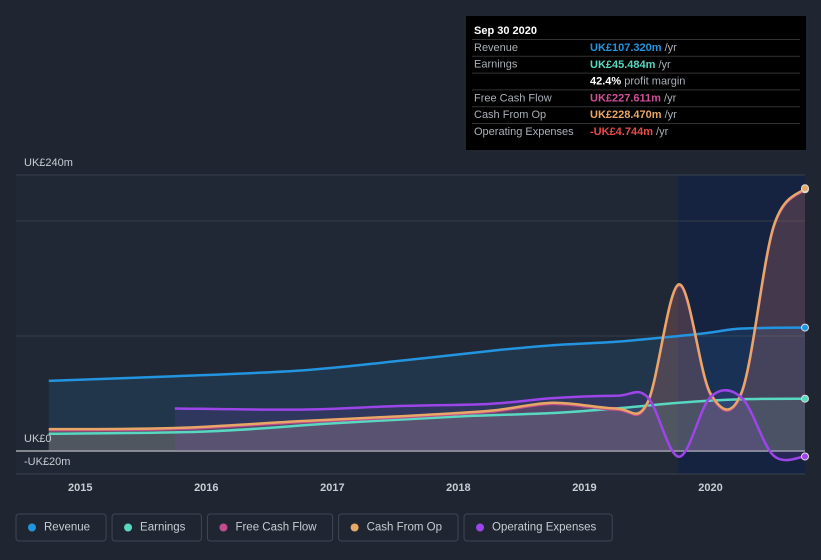 This screenshot has height=560, width=821. I want to click on legend-item: Operating Expenses, so click(538, 527).